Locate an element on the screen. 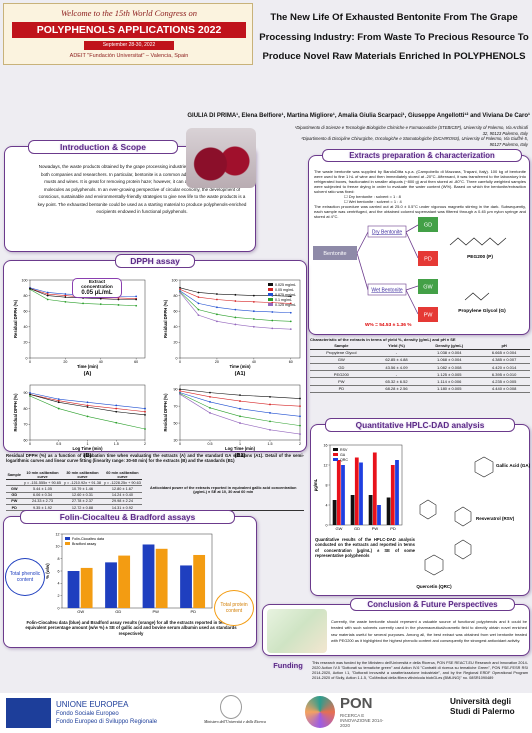 The image size is (532, 733). funding-heading: Funding is located at coordinates (288, 665).